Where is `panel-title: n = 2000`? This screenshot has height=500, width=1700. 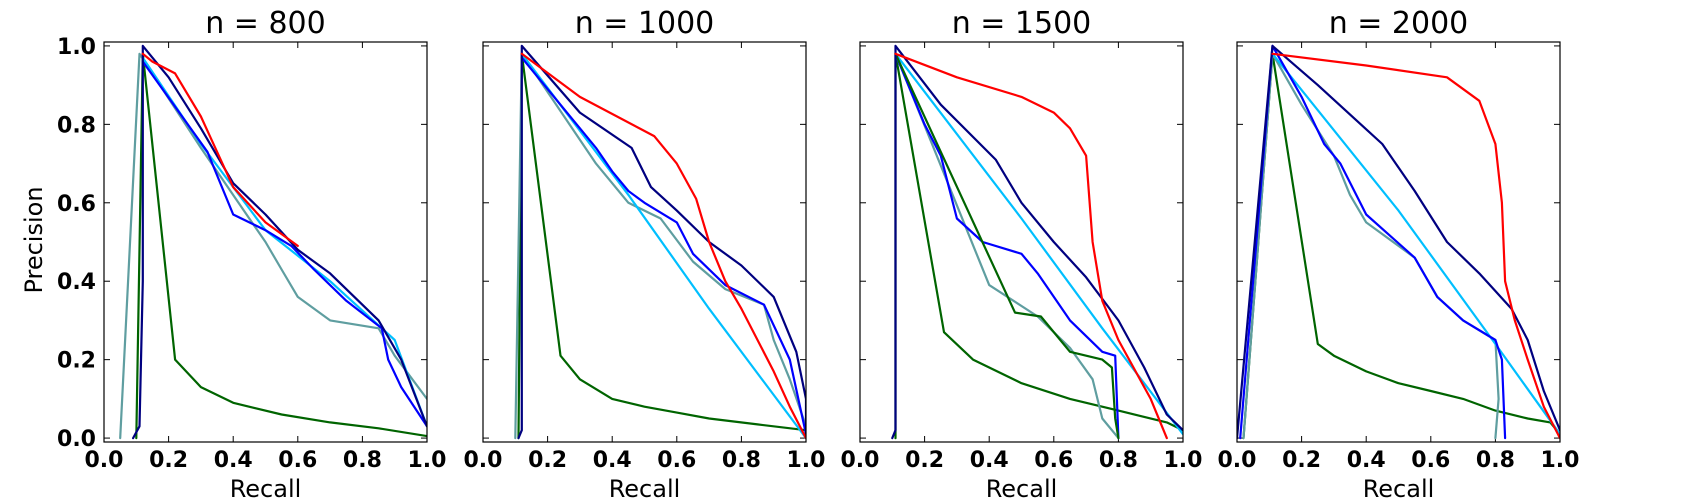 panel-title: n = 2000 is located at coordinates (1399, 23).